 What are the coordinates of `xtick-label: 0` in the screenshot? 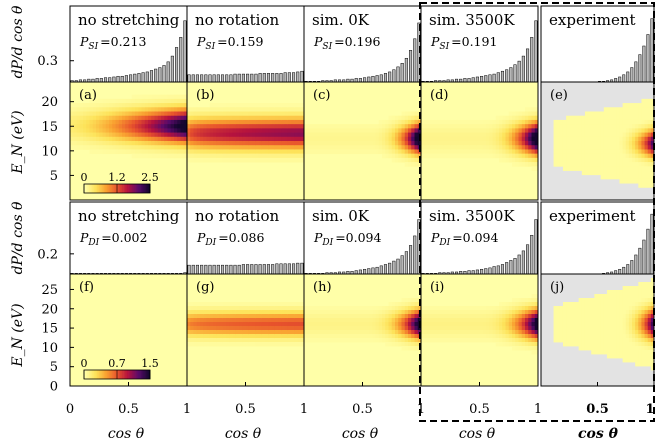 It's located at (70, 409).